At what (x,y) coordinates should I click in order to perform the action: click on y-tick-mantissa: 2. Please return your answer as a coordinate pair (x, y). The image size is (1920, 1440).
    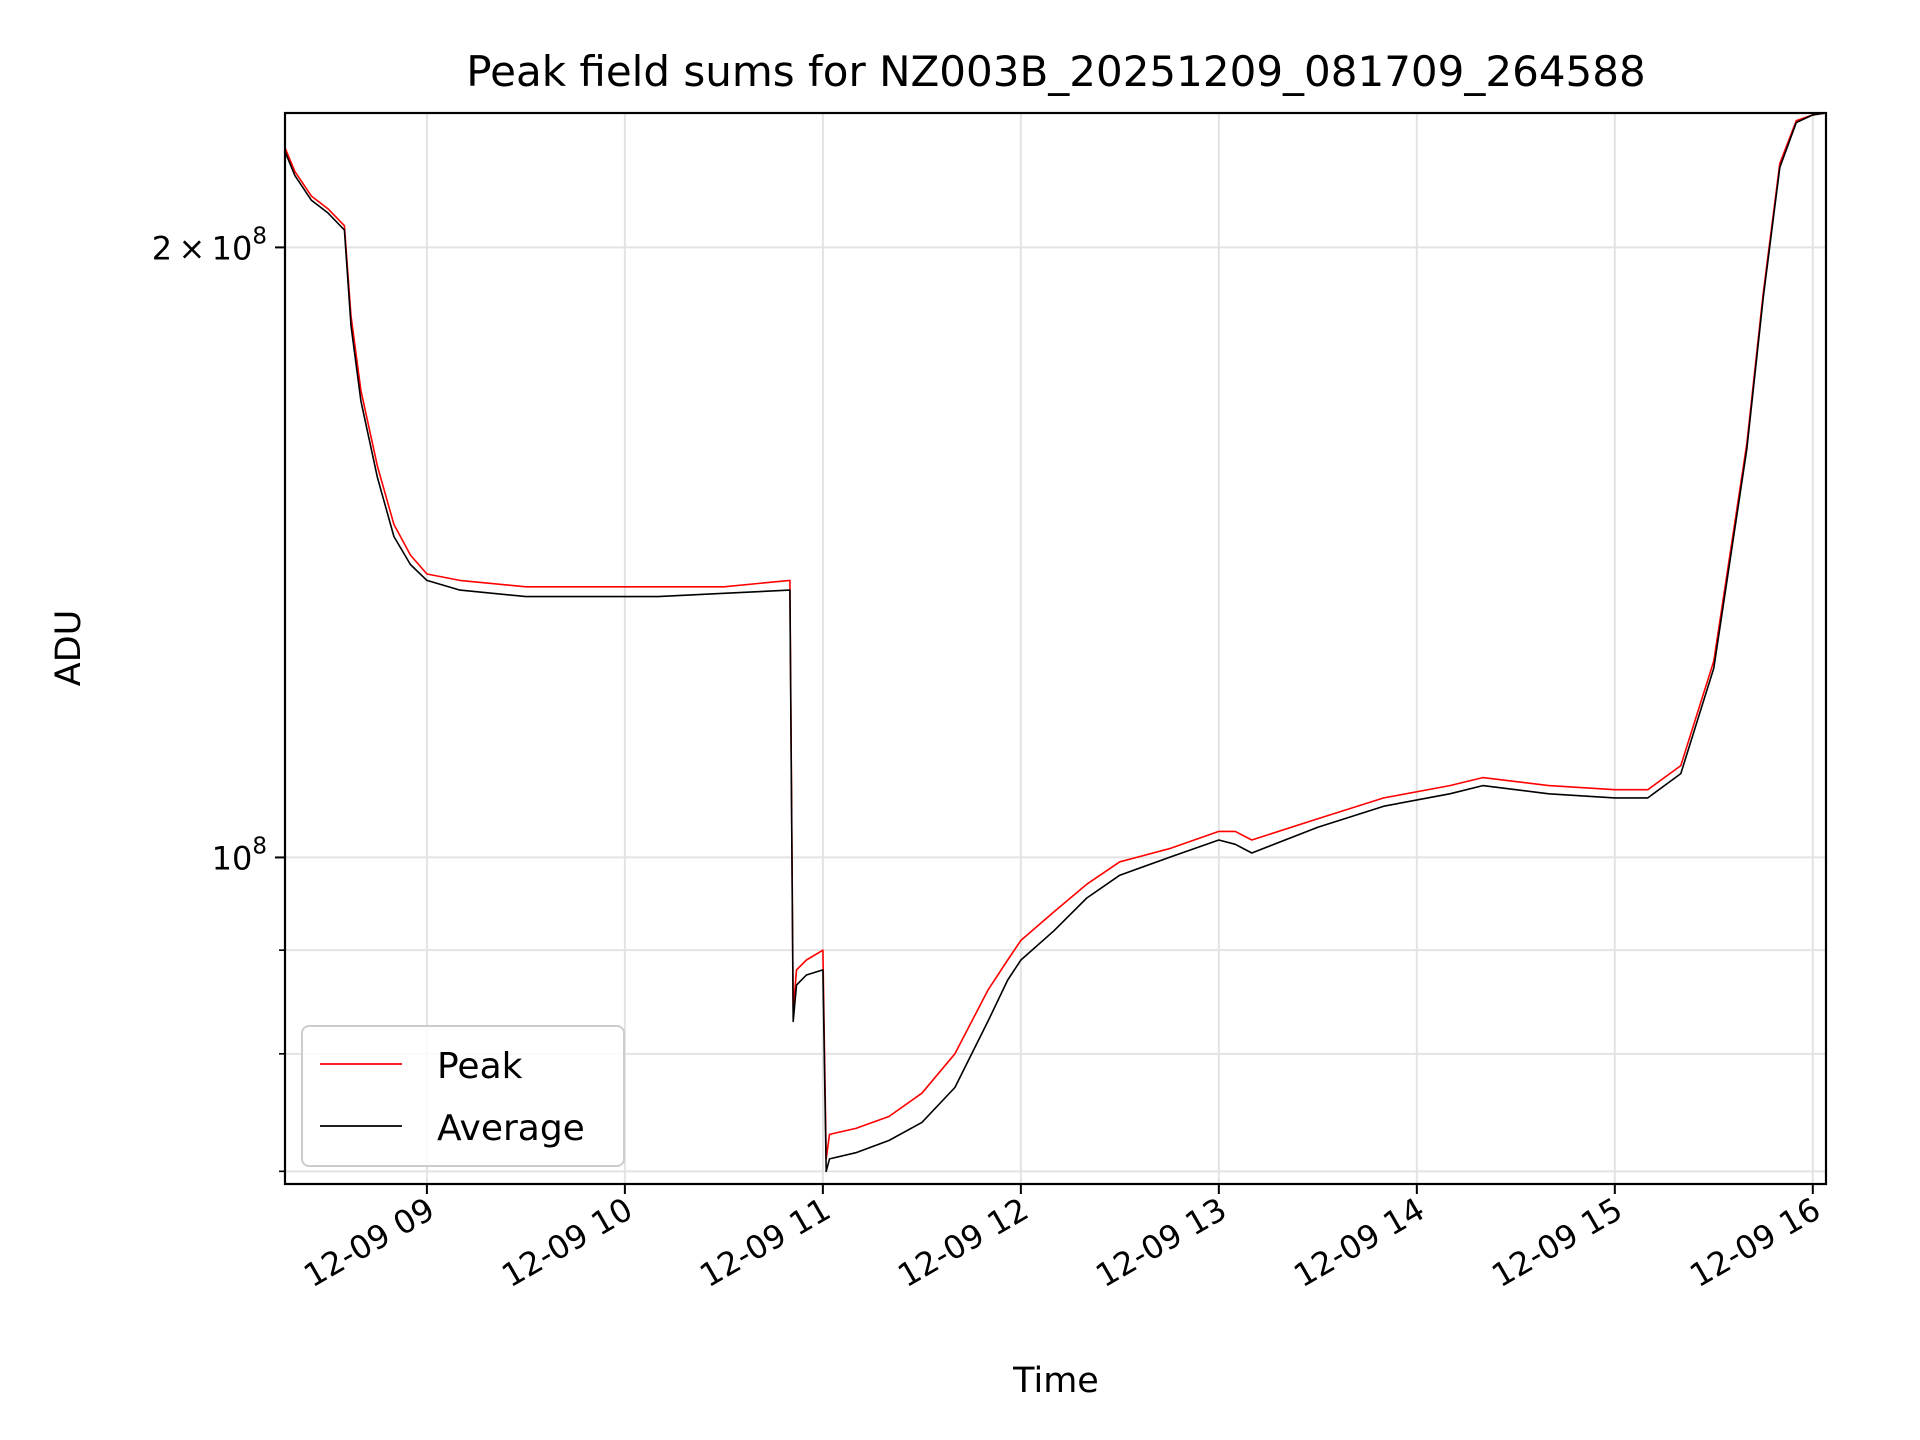
    Looking at the image, I should click on (162, 248).